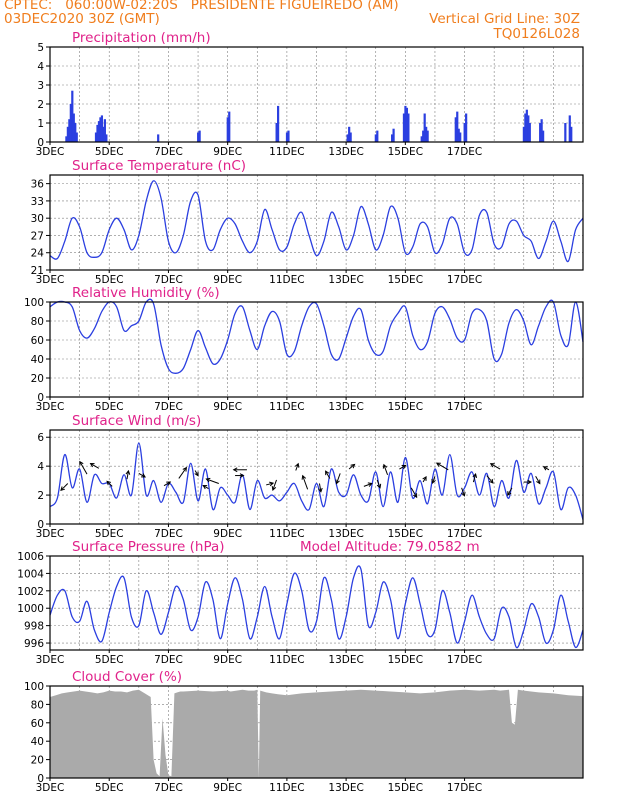 The height and width of the screenshot is (800, 618). What do you see at coordinates (40, 496) in the screenshot?
I see `y-tick-label: 2` at bounding box center [40, 496].